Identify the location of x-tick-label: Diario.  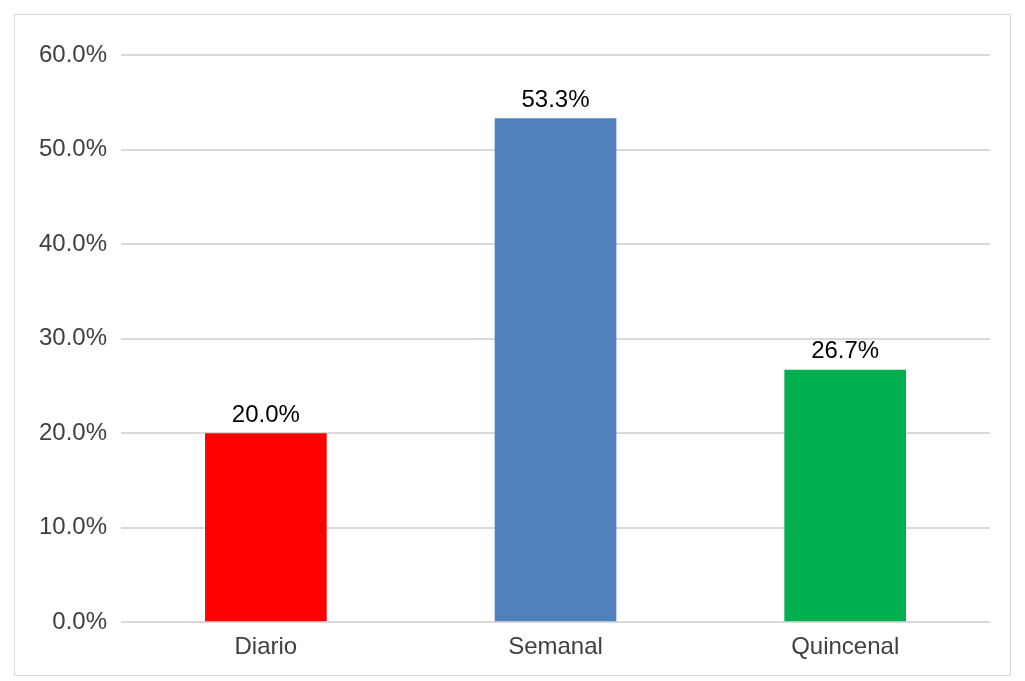
(266, 646).